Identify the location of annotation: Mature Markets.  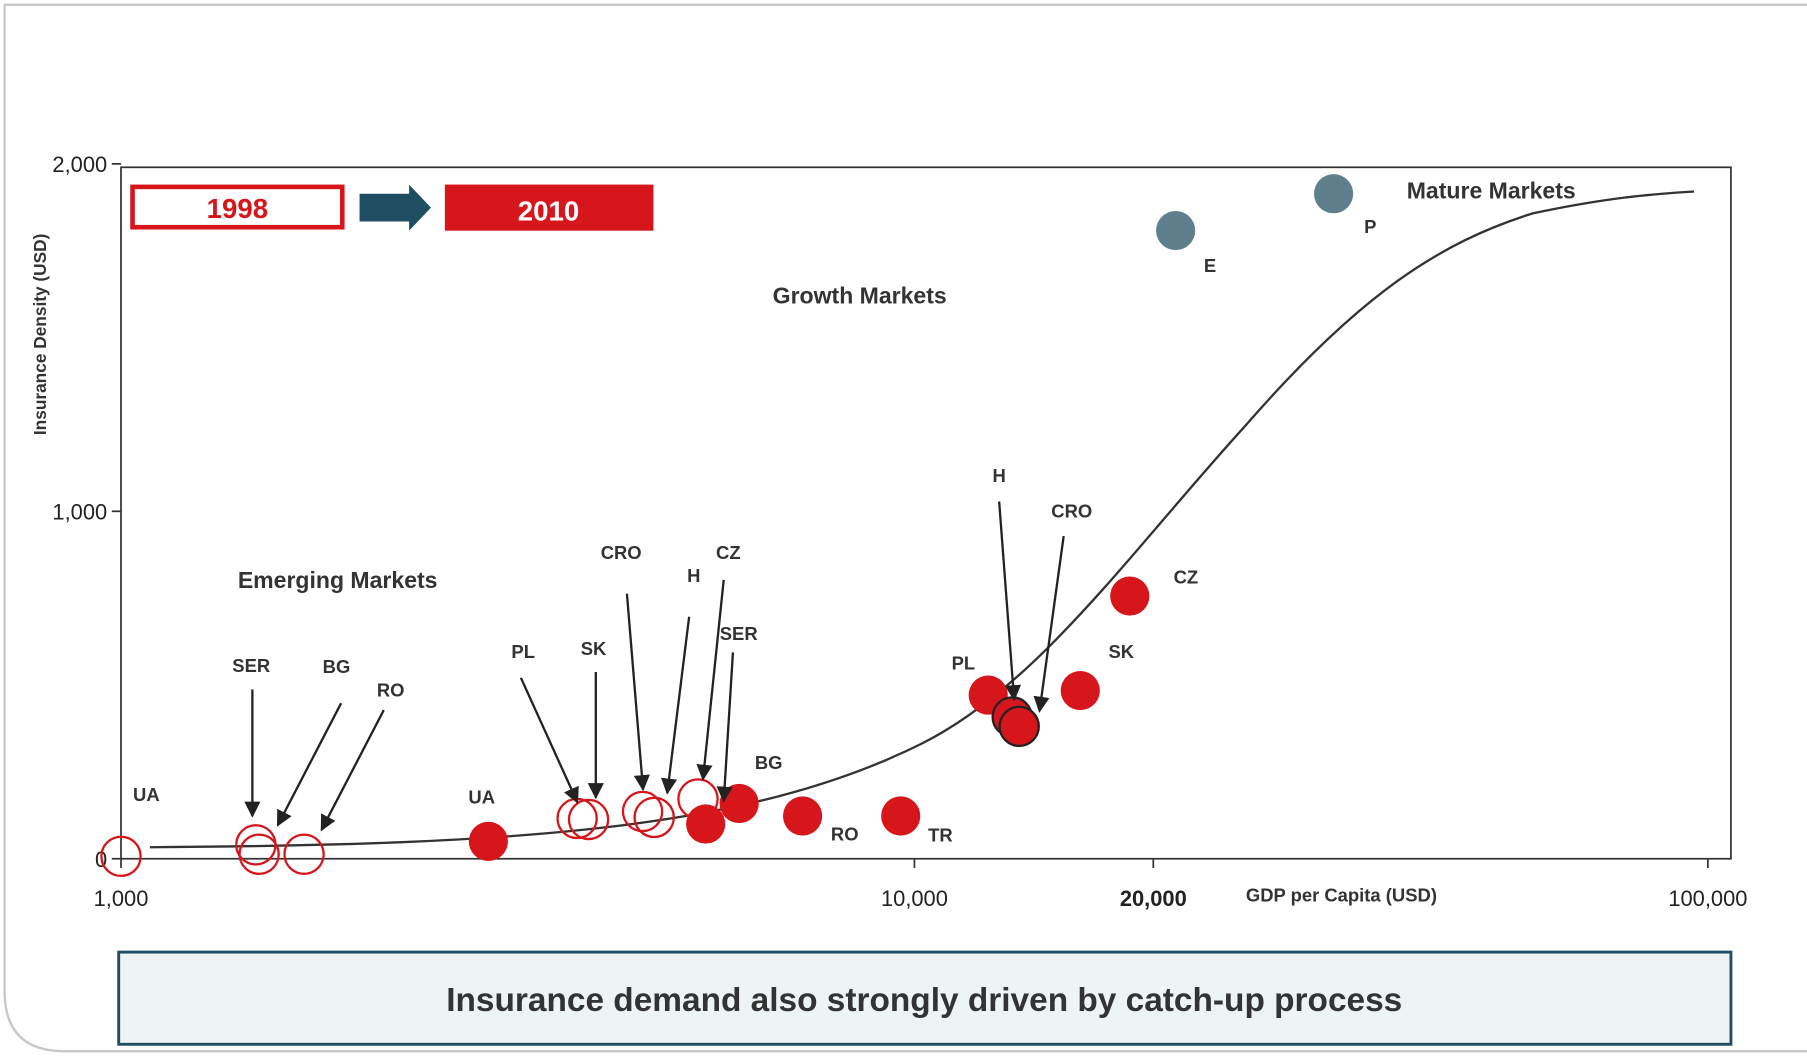
(1491, 190).